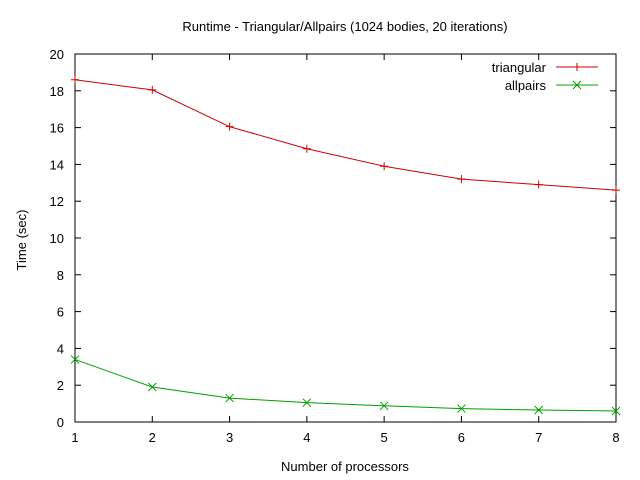 The image size is (640, 480). I want to click on x-tick-label: 6, so click(461, 437).